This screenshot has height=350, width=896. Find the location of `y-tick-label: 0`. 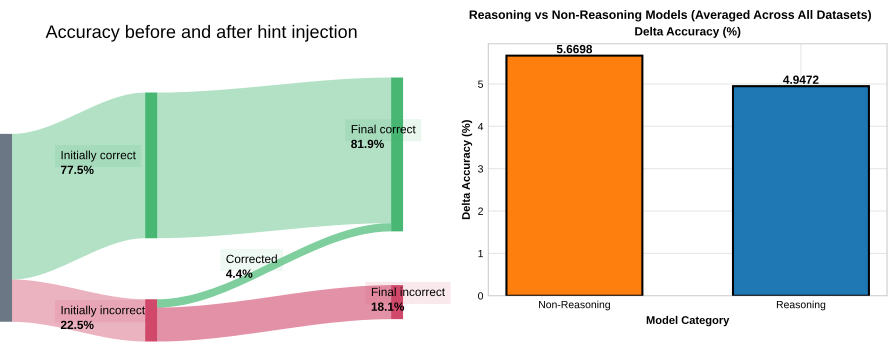

y-tick-label: 0 is located at coordinates (481, 296).